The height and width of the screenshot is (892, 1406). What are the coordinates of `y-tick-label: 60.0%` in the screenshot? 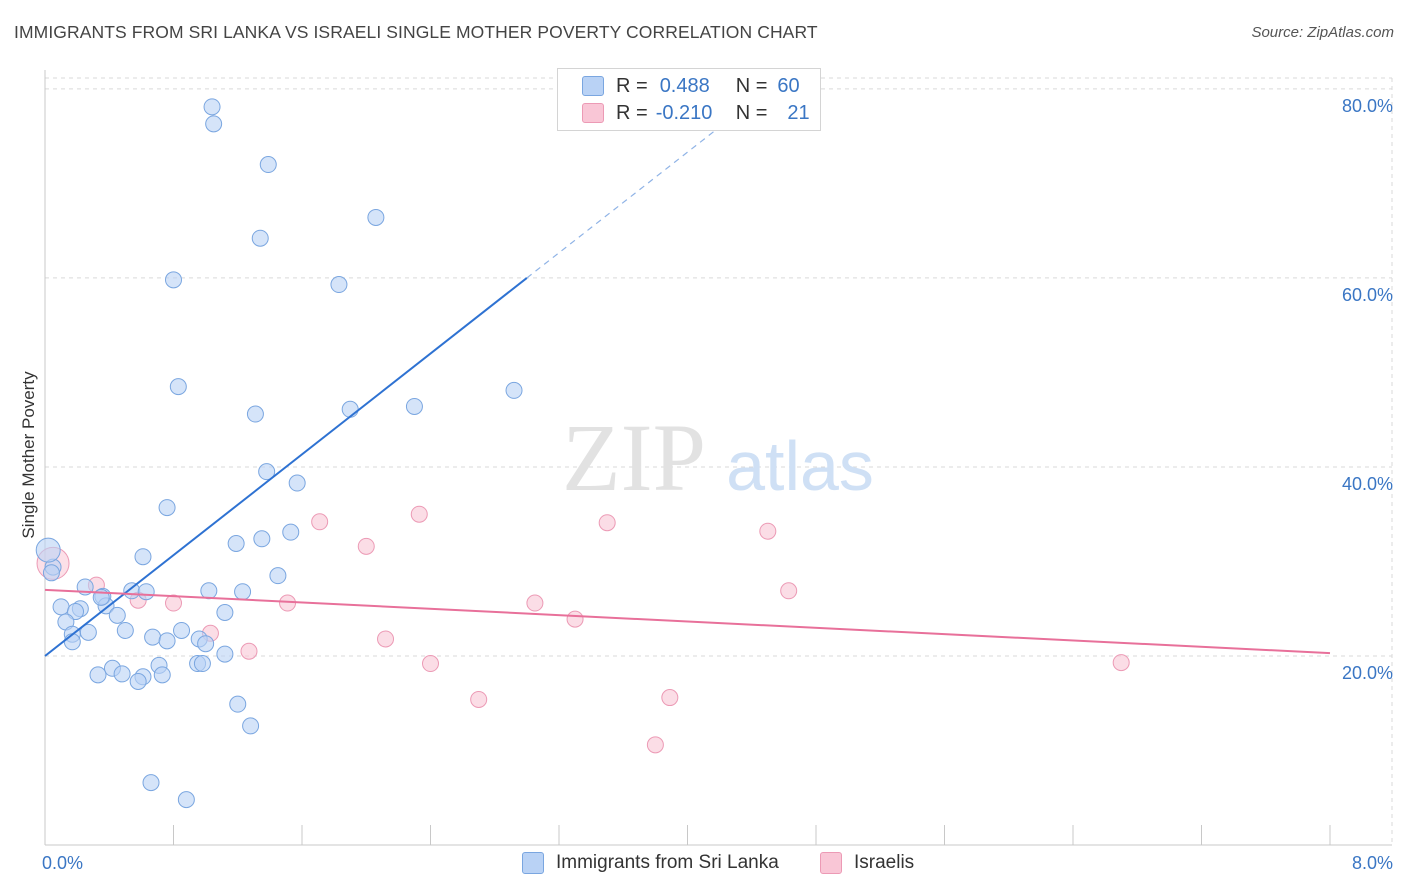 It's located at (1367, 295).